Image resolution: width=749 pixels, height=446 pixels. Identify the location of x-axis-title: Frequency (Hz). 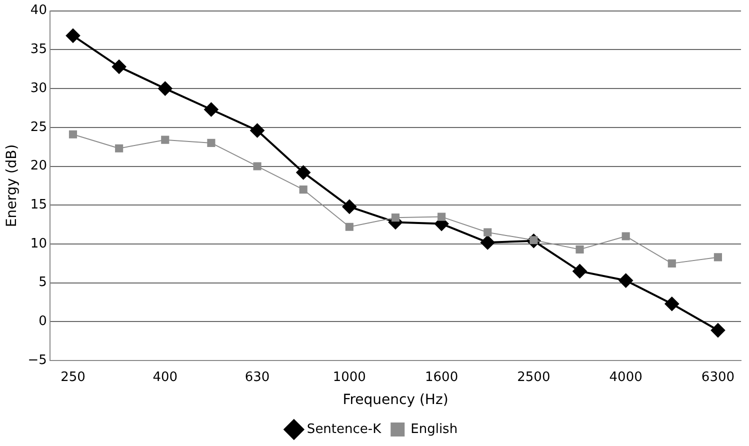
(395, 400).